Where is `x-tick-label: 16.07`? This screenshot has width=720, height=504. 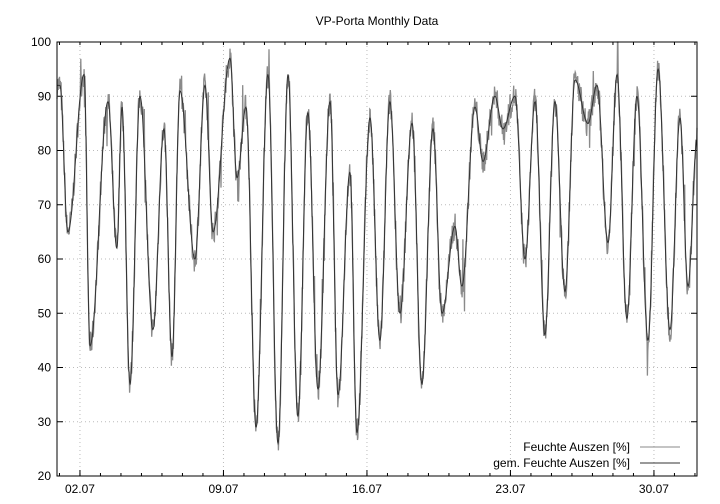
x-tick-label: 16.07 is located at coordinates (367, 489).